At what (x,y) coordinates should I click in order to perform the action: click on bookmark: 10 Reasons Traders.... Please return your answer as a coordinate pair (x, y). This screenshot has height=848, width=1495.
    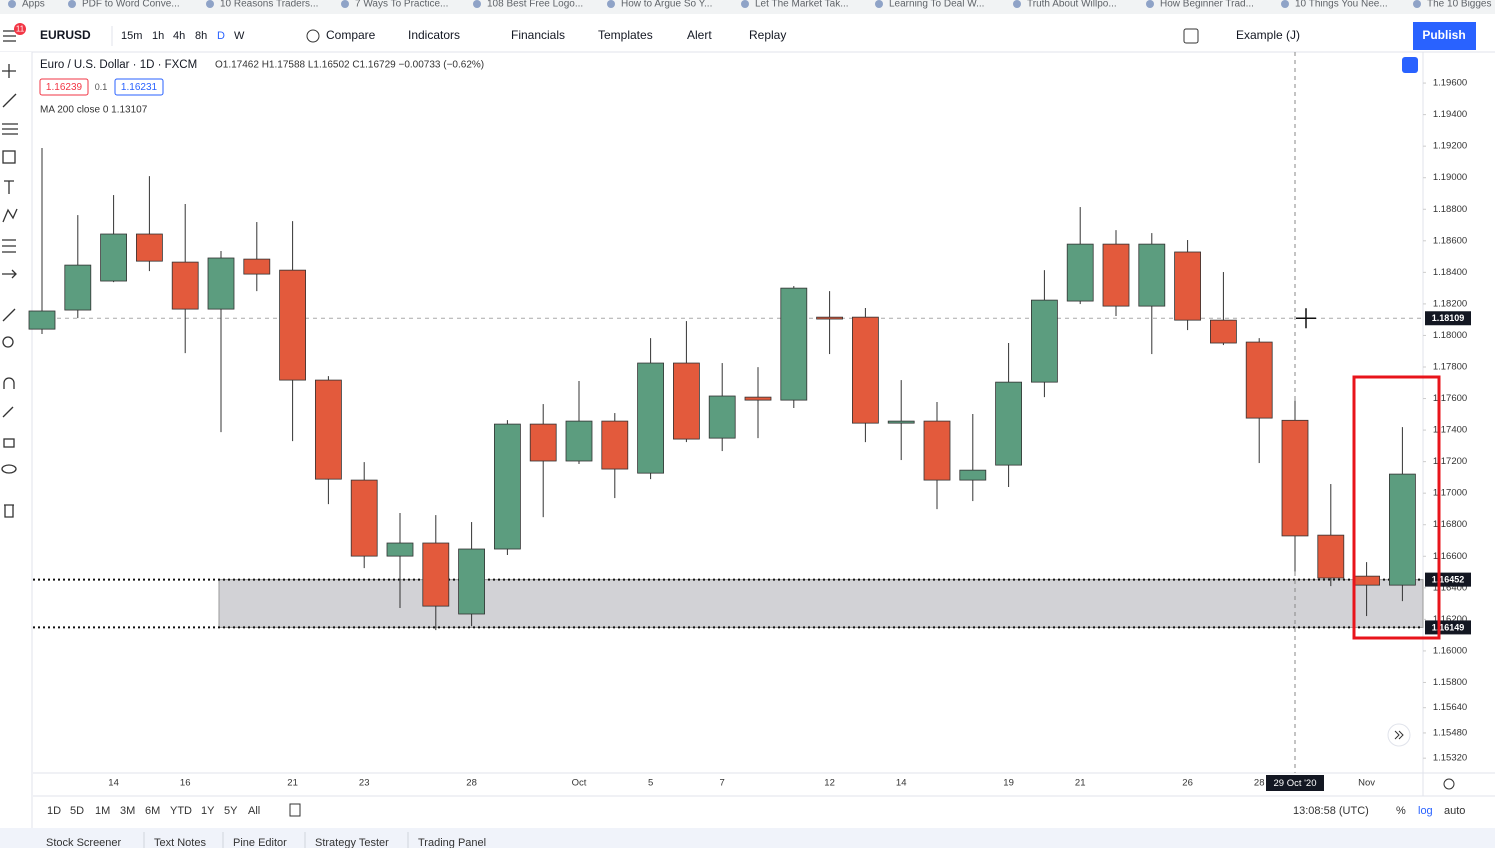
    Looking at the image, I should click on (269, 5).